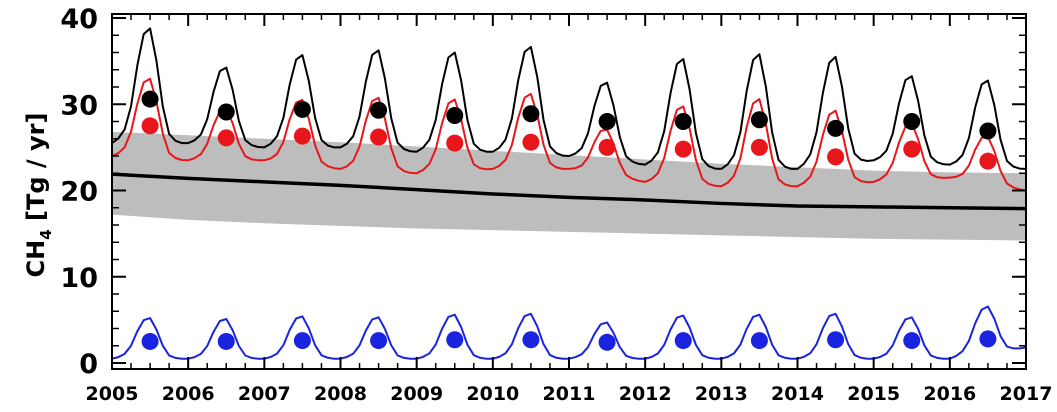  I want to click on x-tick-label: 2009, so click(416, 394).